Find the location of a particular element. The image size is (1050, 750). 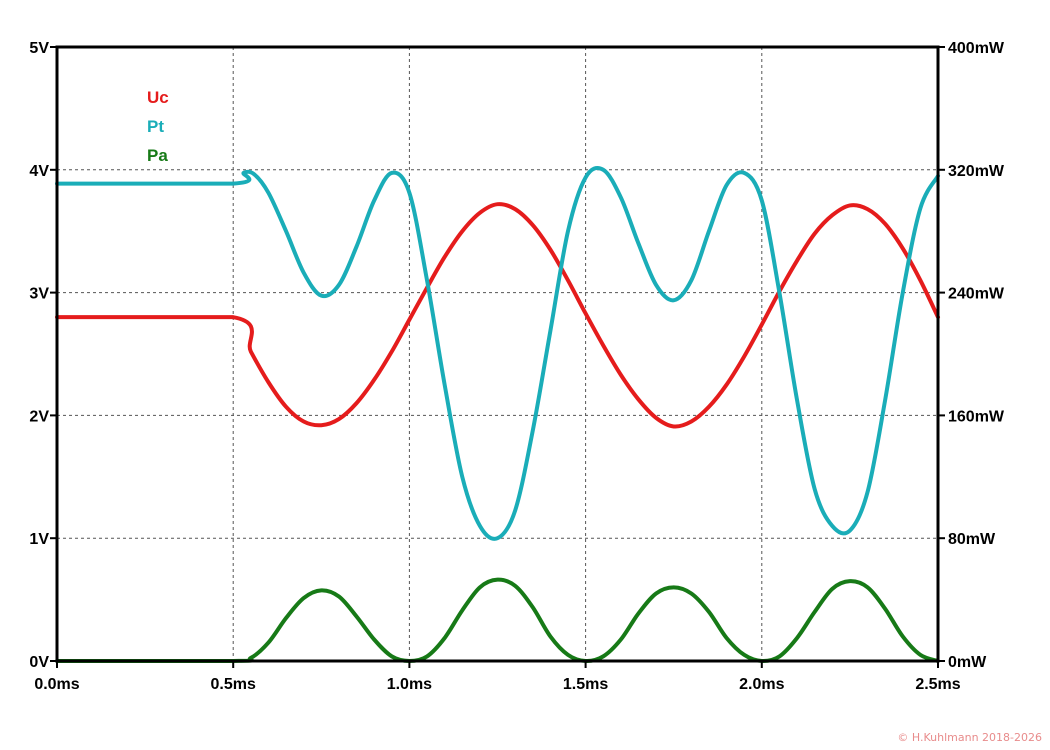

legend-entry-pt: Pt is located at coordinates (155, 126).